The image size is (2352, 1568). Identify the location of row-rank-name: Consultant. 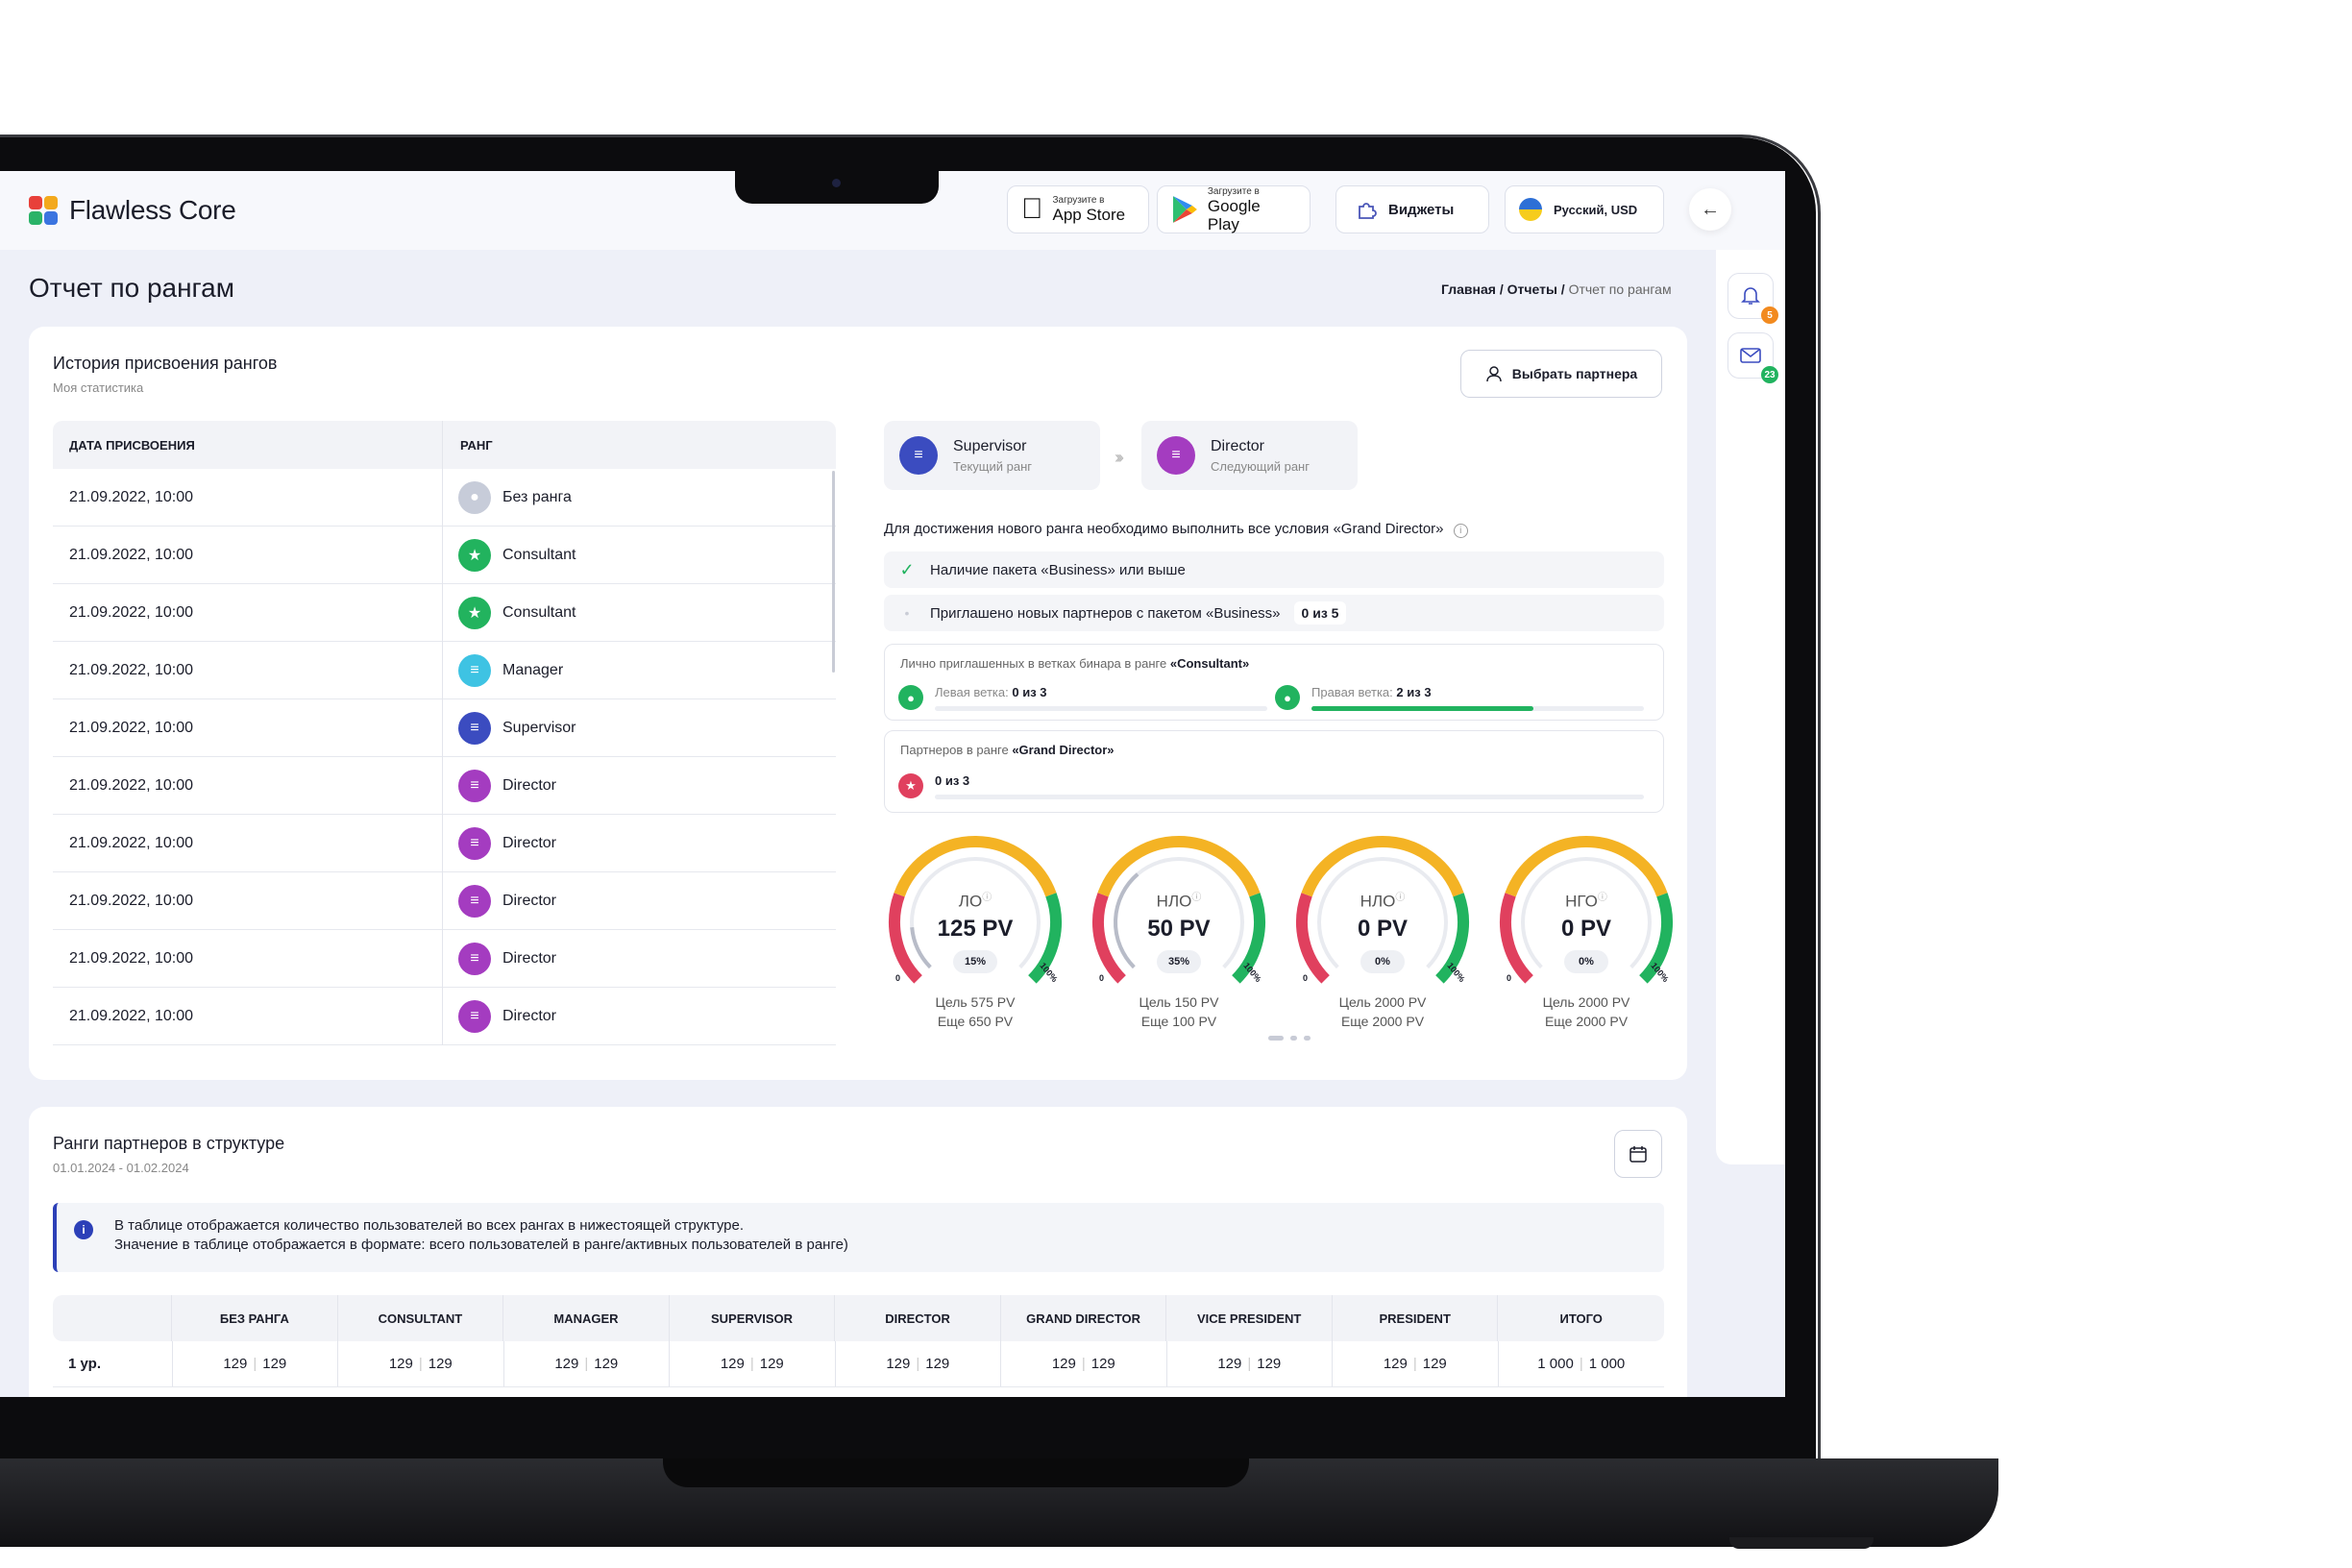
(539, 554).